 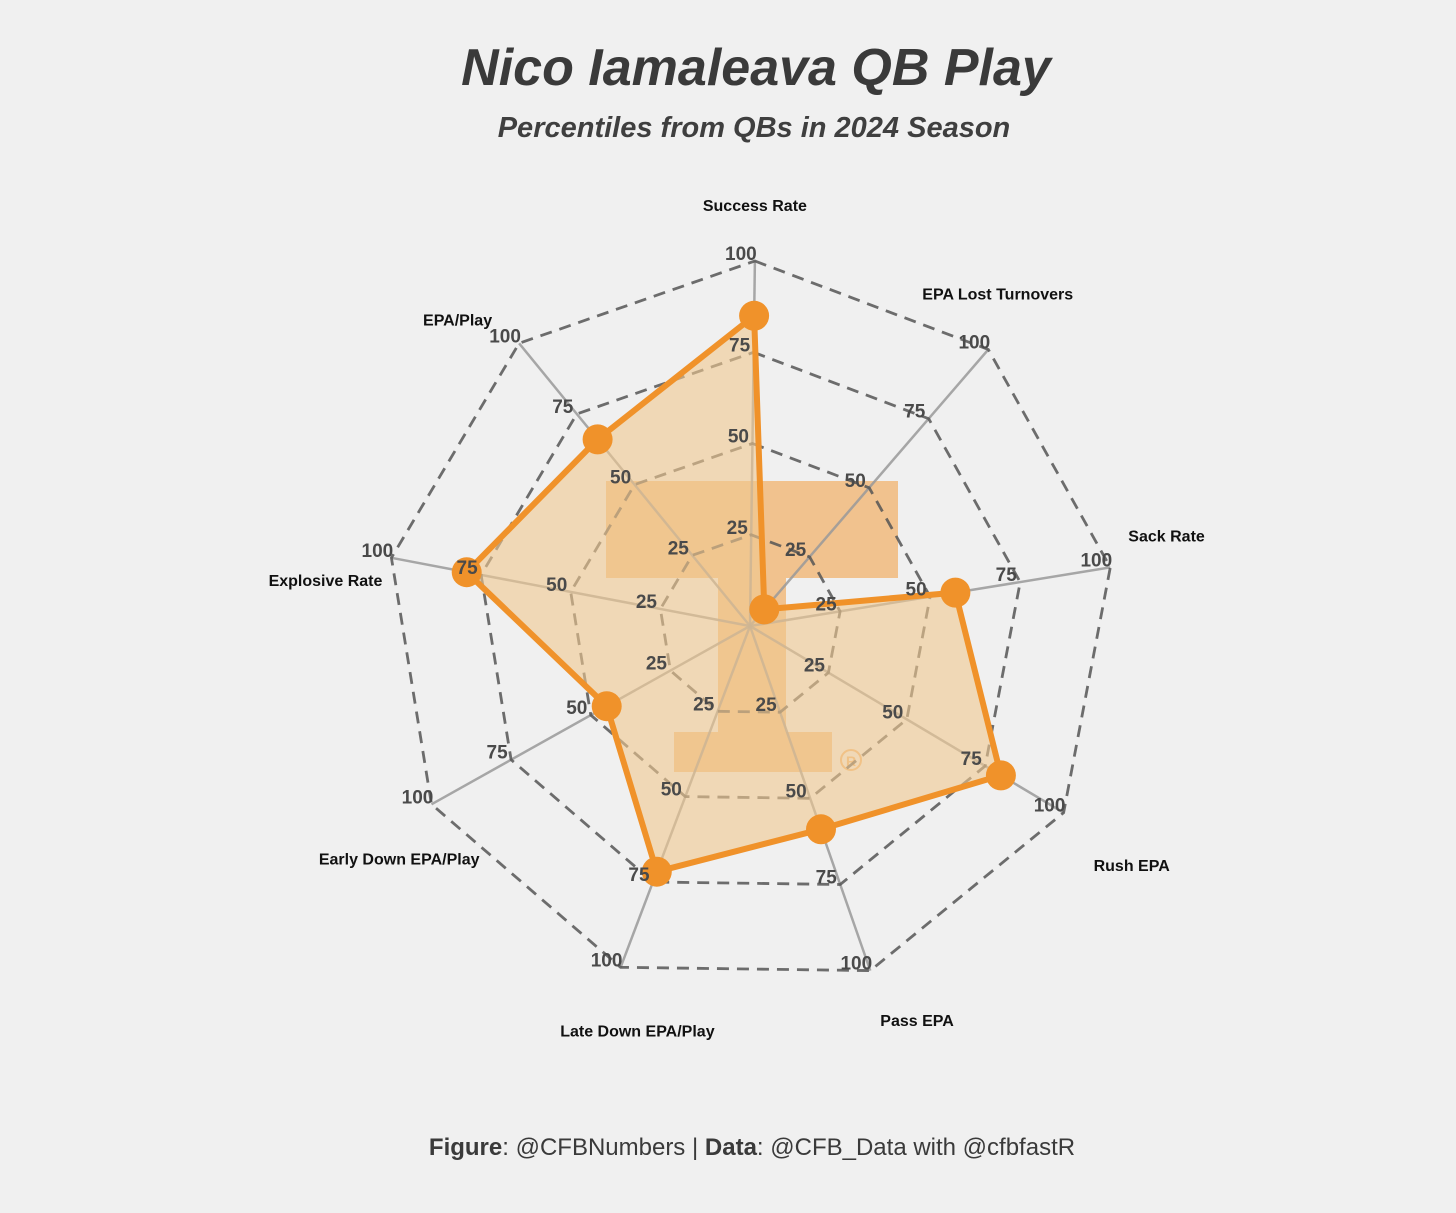 What do you see at coordinates (637, 1032) in the screenshot?
I see `axis-label-late-down-epa-play: Late Down EPA/Play` at bounding box center [637, 1032].